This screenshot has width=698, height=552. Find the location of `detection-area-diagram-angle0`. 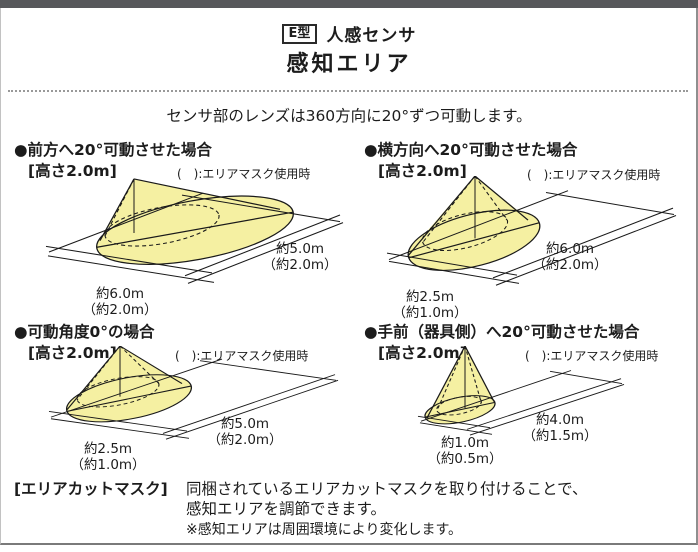

detection-area-diagram-angle0 is located at coordinates (193, 393).